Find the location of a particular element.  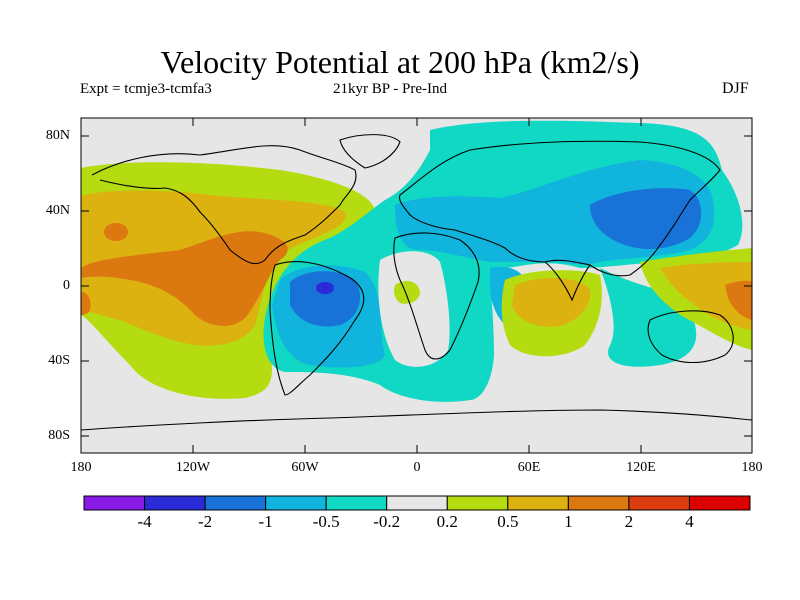

lon-tick-label: 60E is located at coordinates (529, 467).